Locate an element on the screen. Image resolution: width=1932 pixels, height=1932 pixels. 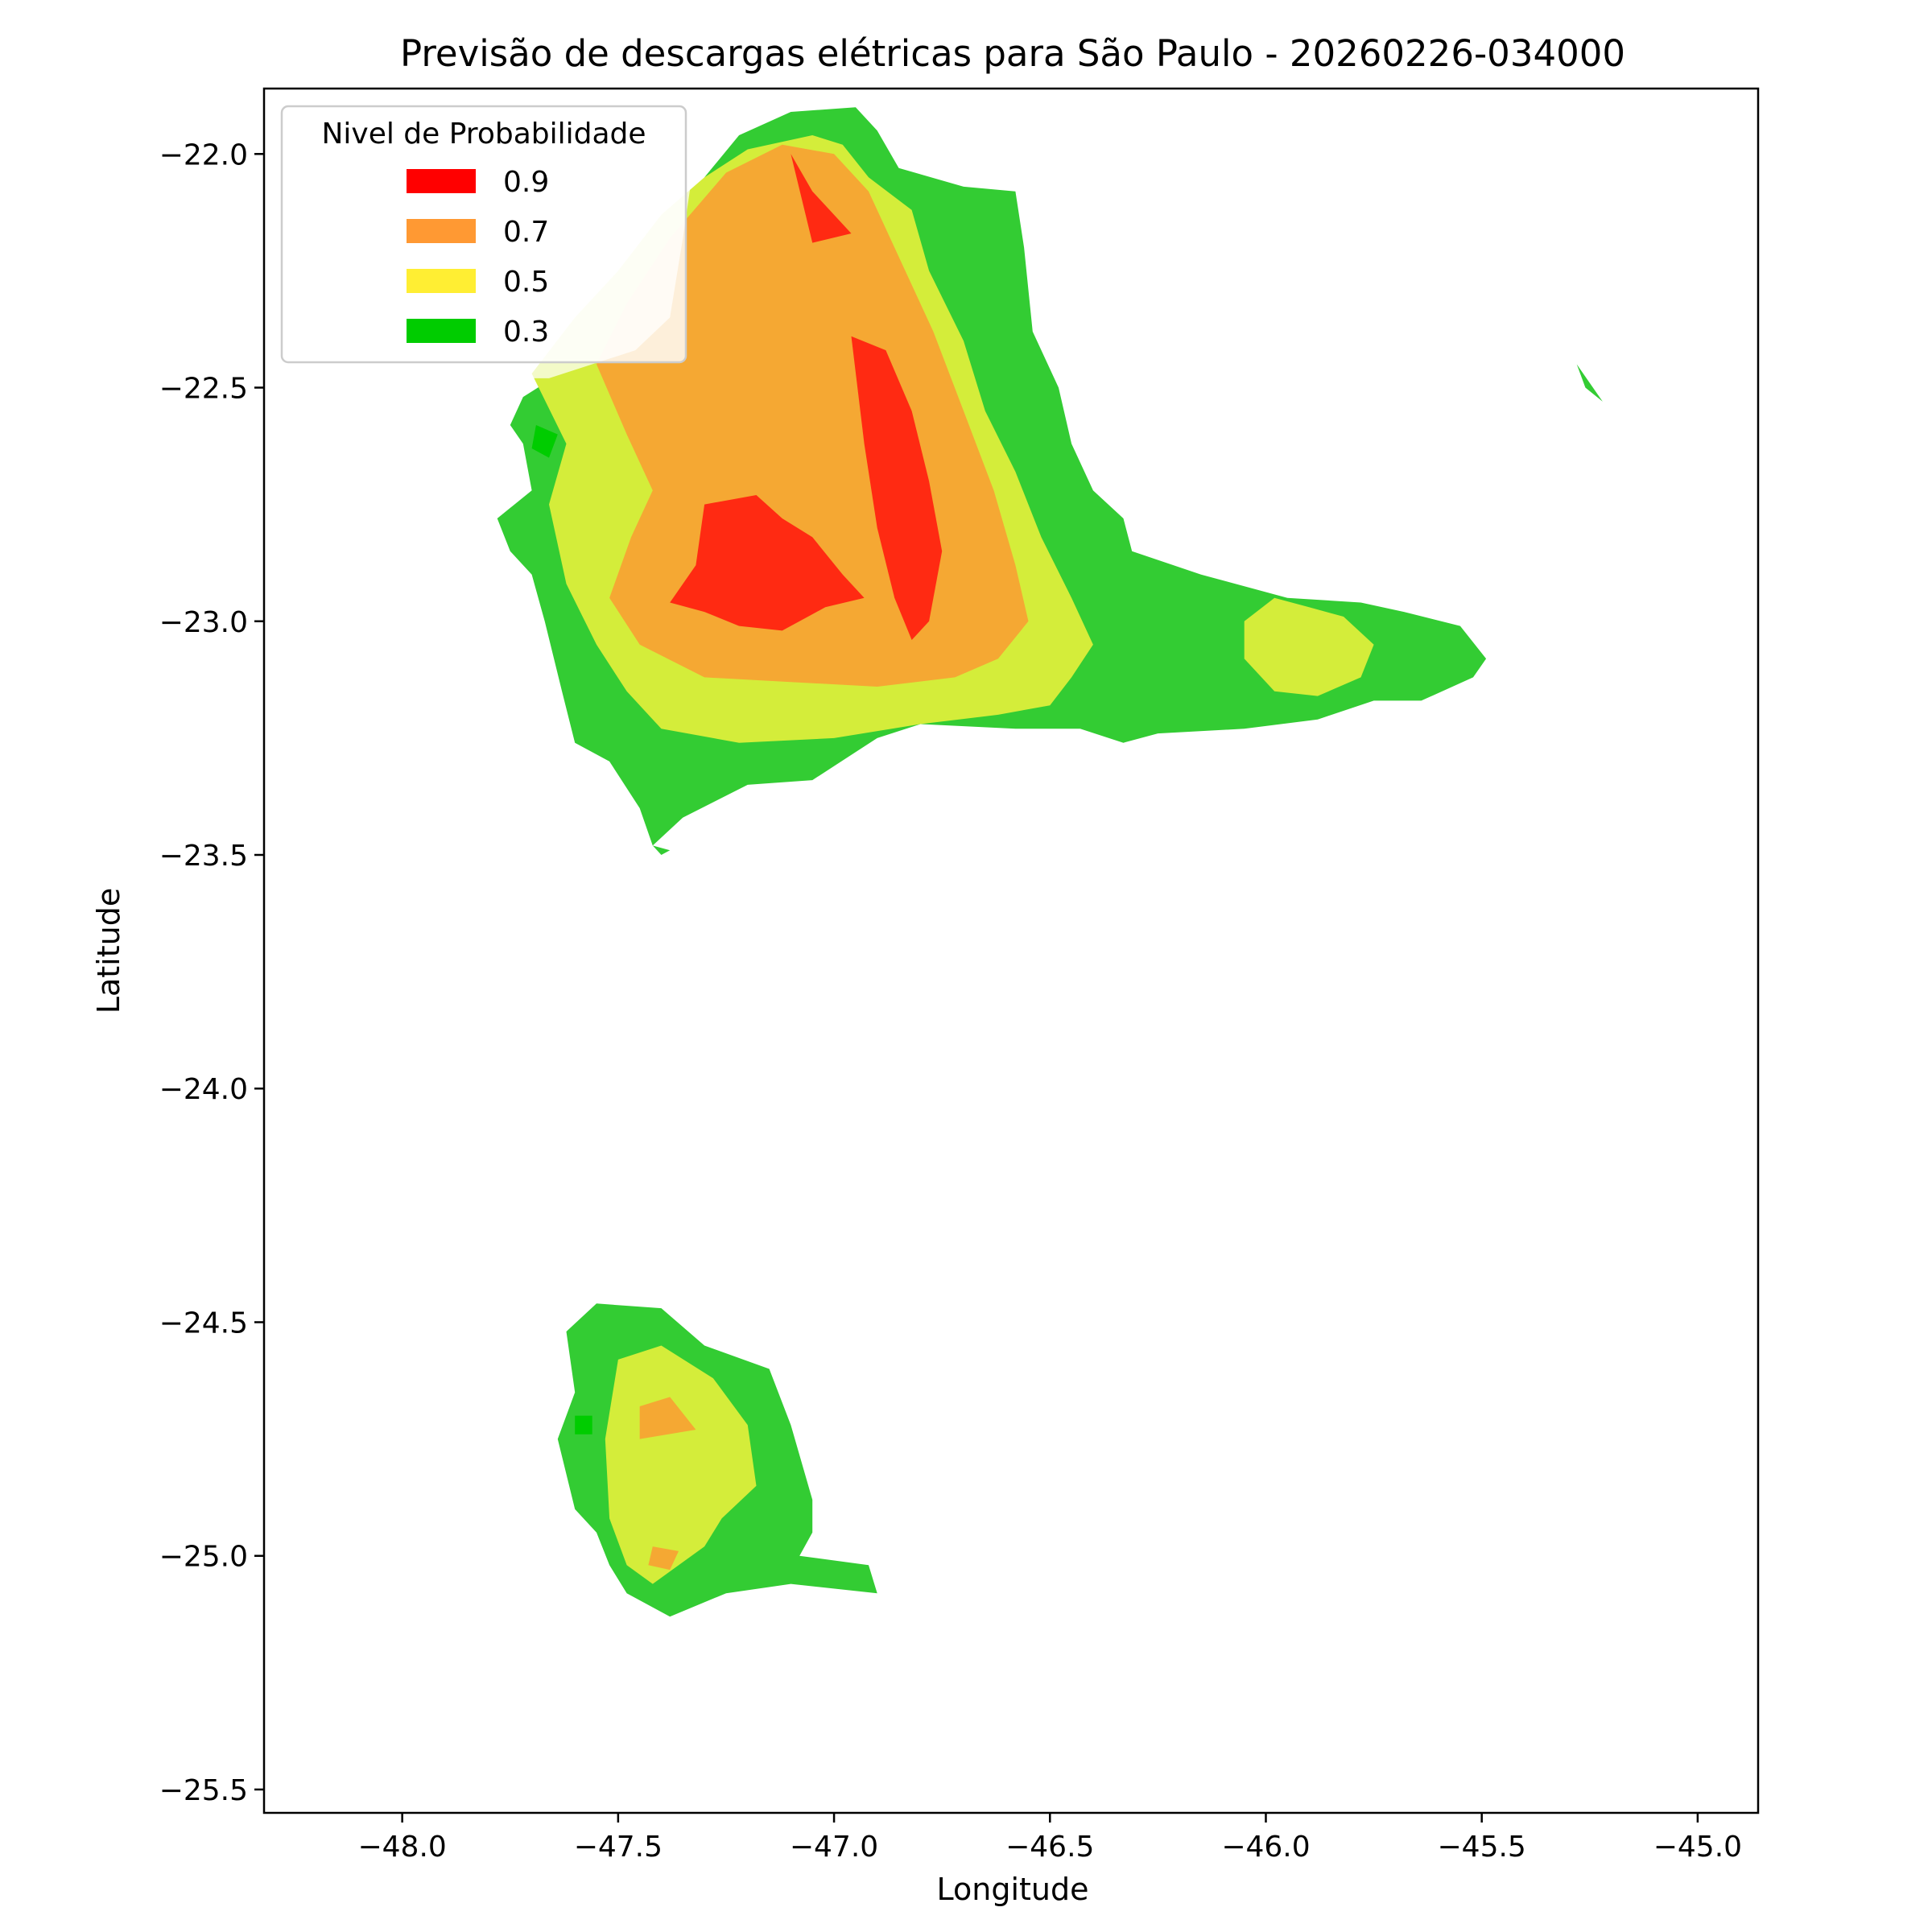
y-tick-label: −23.5 is located at coordinates (203, 856).